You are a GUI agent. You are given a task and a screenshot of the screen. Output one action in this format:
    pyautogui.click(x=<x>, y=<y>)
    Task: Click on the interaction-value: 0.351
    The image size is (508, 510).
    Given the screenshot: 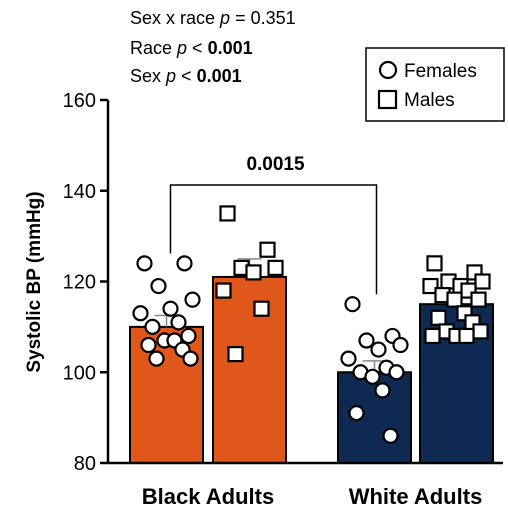 What is the action you would take?
    pyautogui.click(x=273, y=18)
    